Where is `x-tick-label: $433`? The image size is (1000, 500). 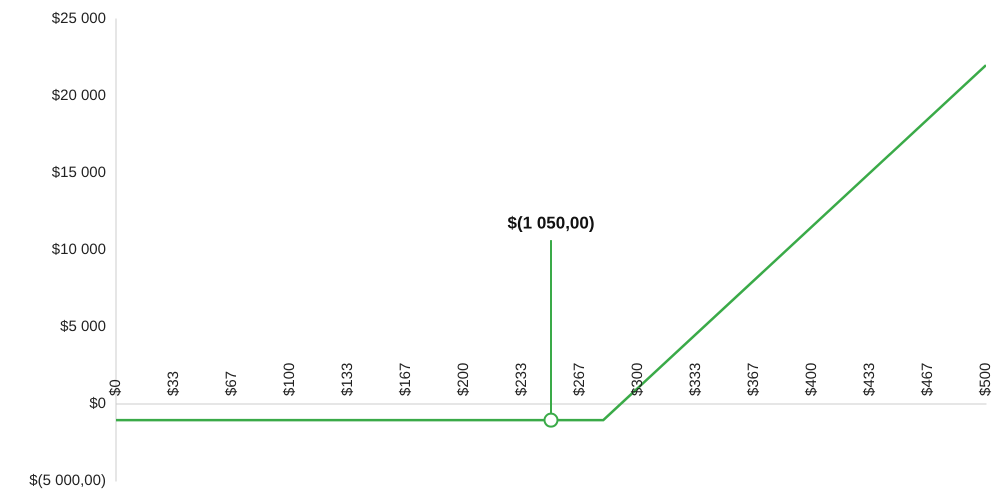 x-tick-label: $433 is located at coordinates (869, 379).